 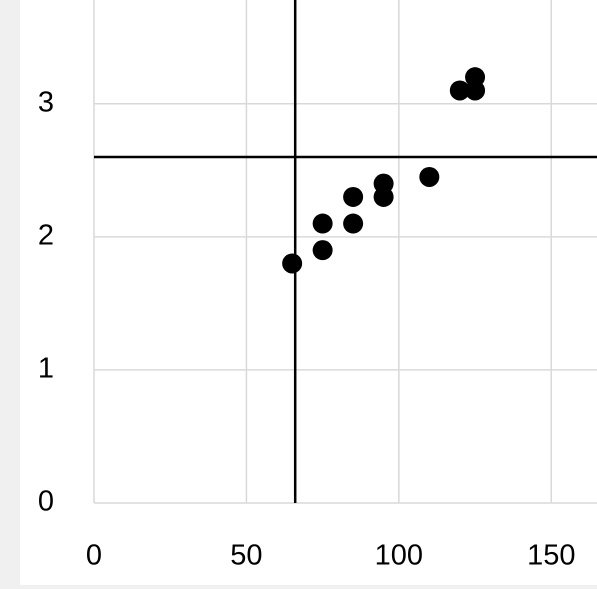 What do you see at coordinates (246, 556) in the screenshot?
I see `x-tick-label: 50` at bounding box center [246, 556].